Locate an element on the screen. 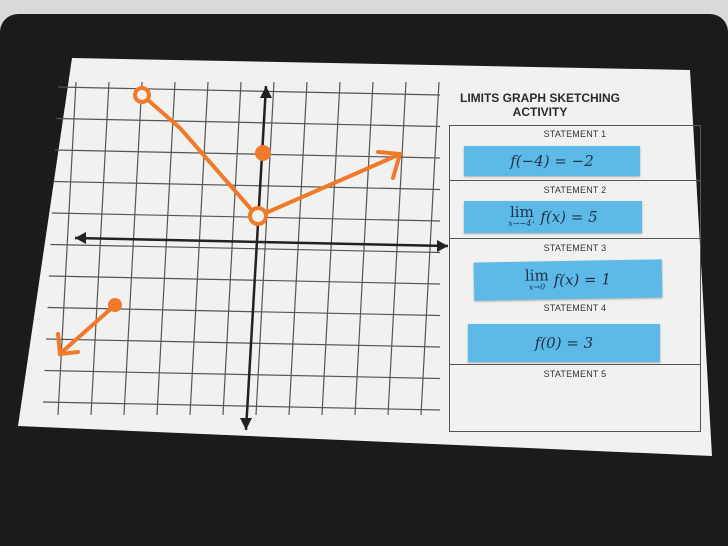 The image size is (728, 546). sketch-right-ray is located at coordinates (333, 183).